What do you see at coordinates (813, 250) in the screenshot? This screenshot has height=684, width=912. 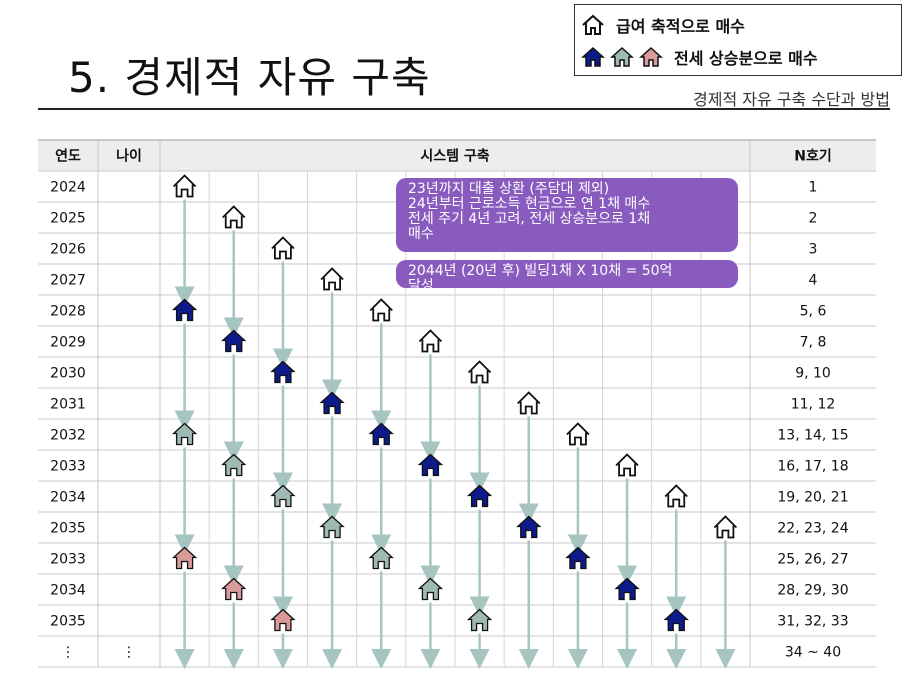 I see `row-count: 3` at bounding box center [813, 250].